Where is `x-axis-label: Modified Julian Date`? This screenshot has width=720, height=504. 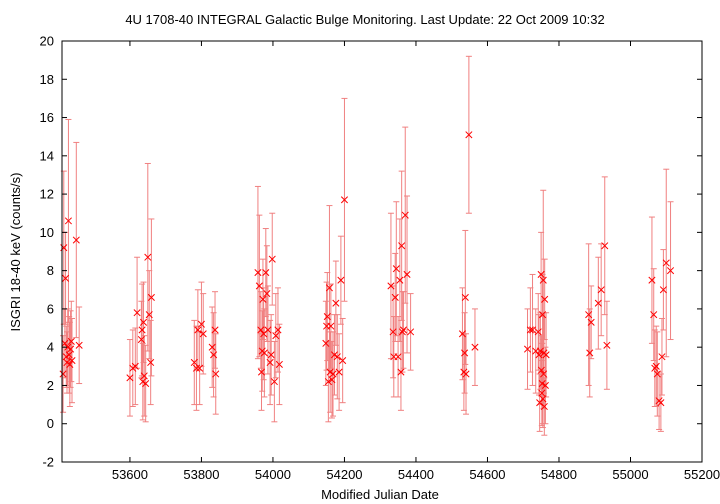 x-axis-label: Modified Julian Date is located at coordinates (380, 494).